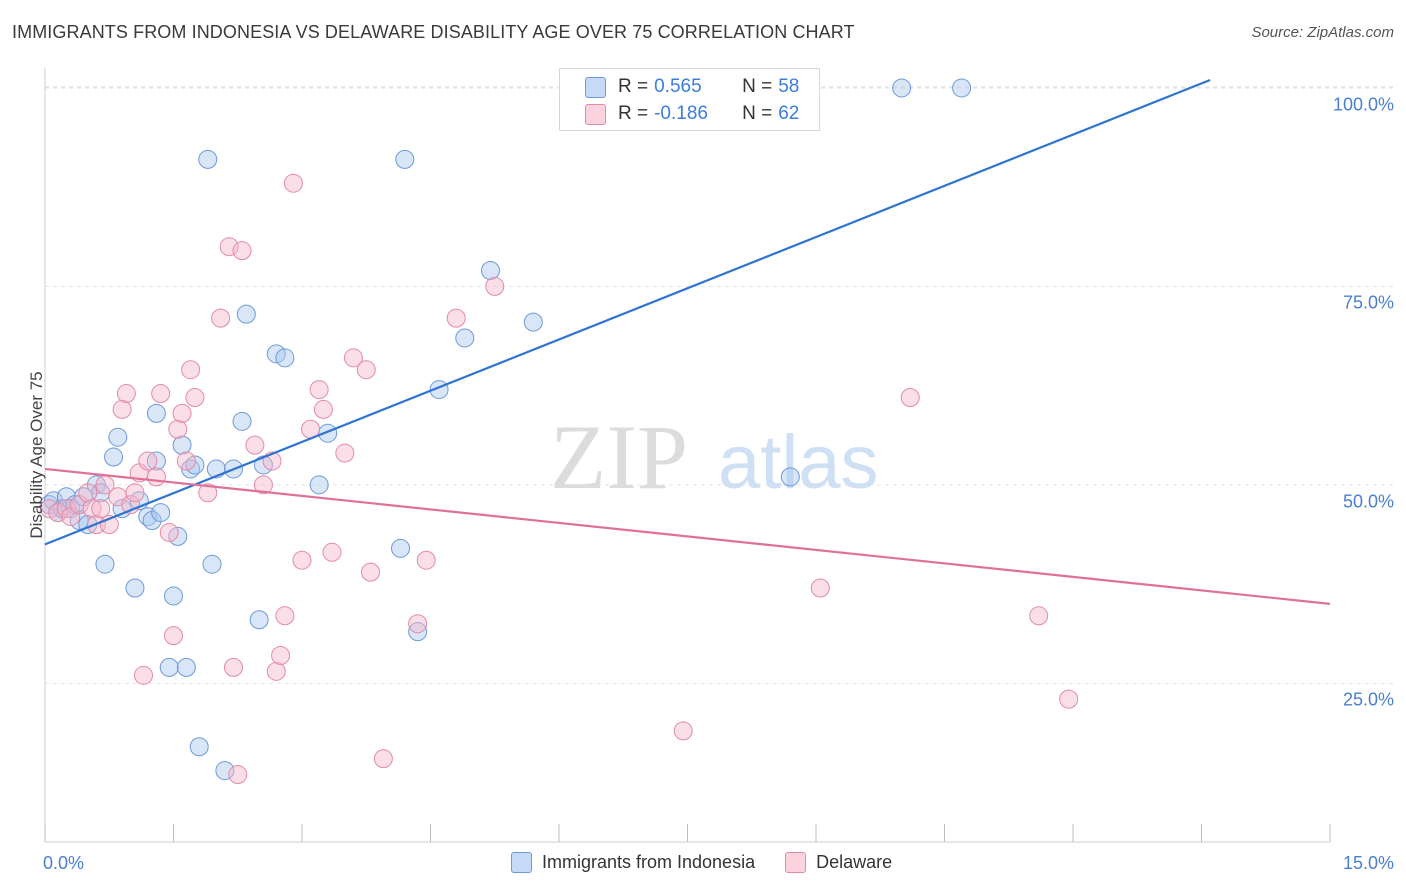 The height and width of the screenshot is (892, 1406). I want to click on legend-n-value: 58, so click(789, 86).